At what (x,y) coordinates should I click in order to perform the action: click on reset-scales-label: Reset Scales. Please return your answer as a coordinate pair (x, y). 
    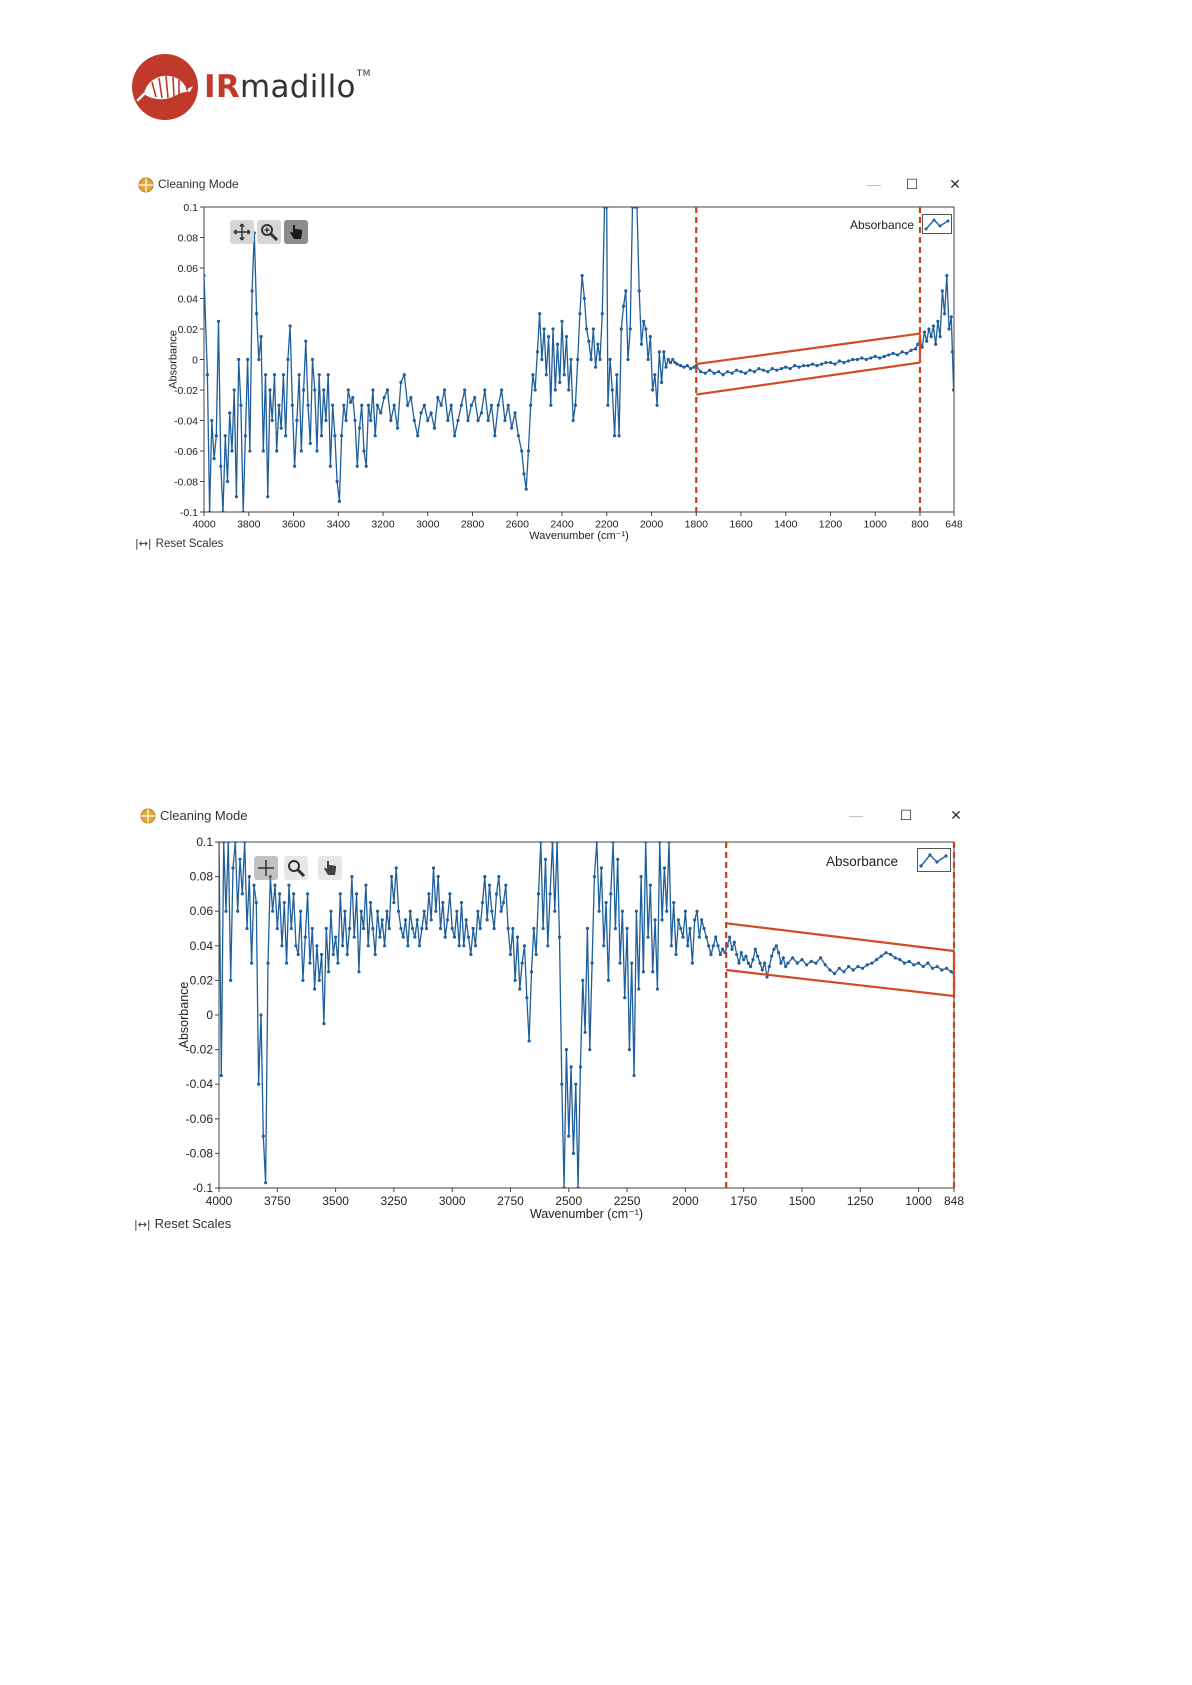
    Looking at the image, I should click on (189, 544).